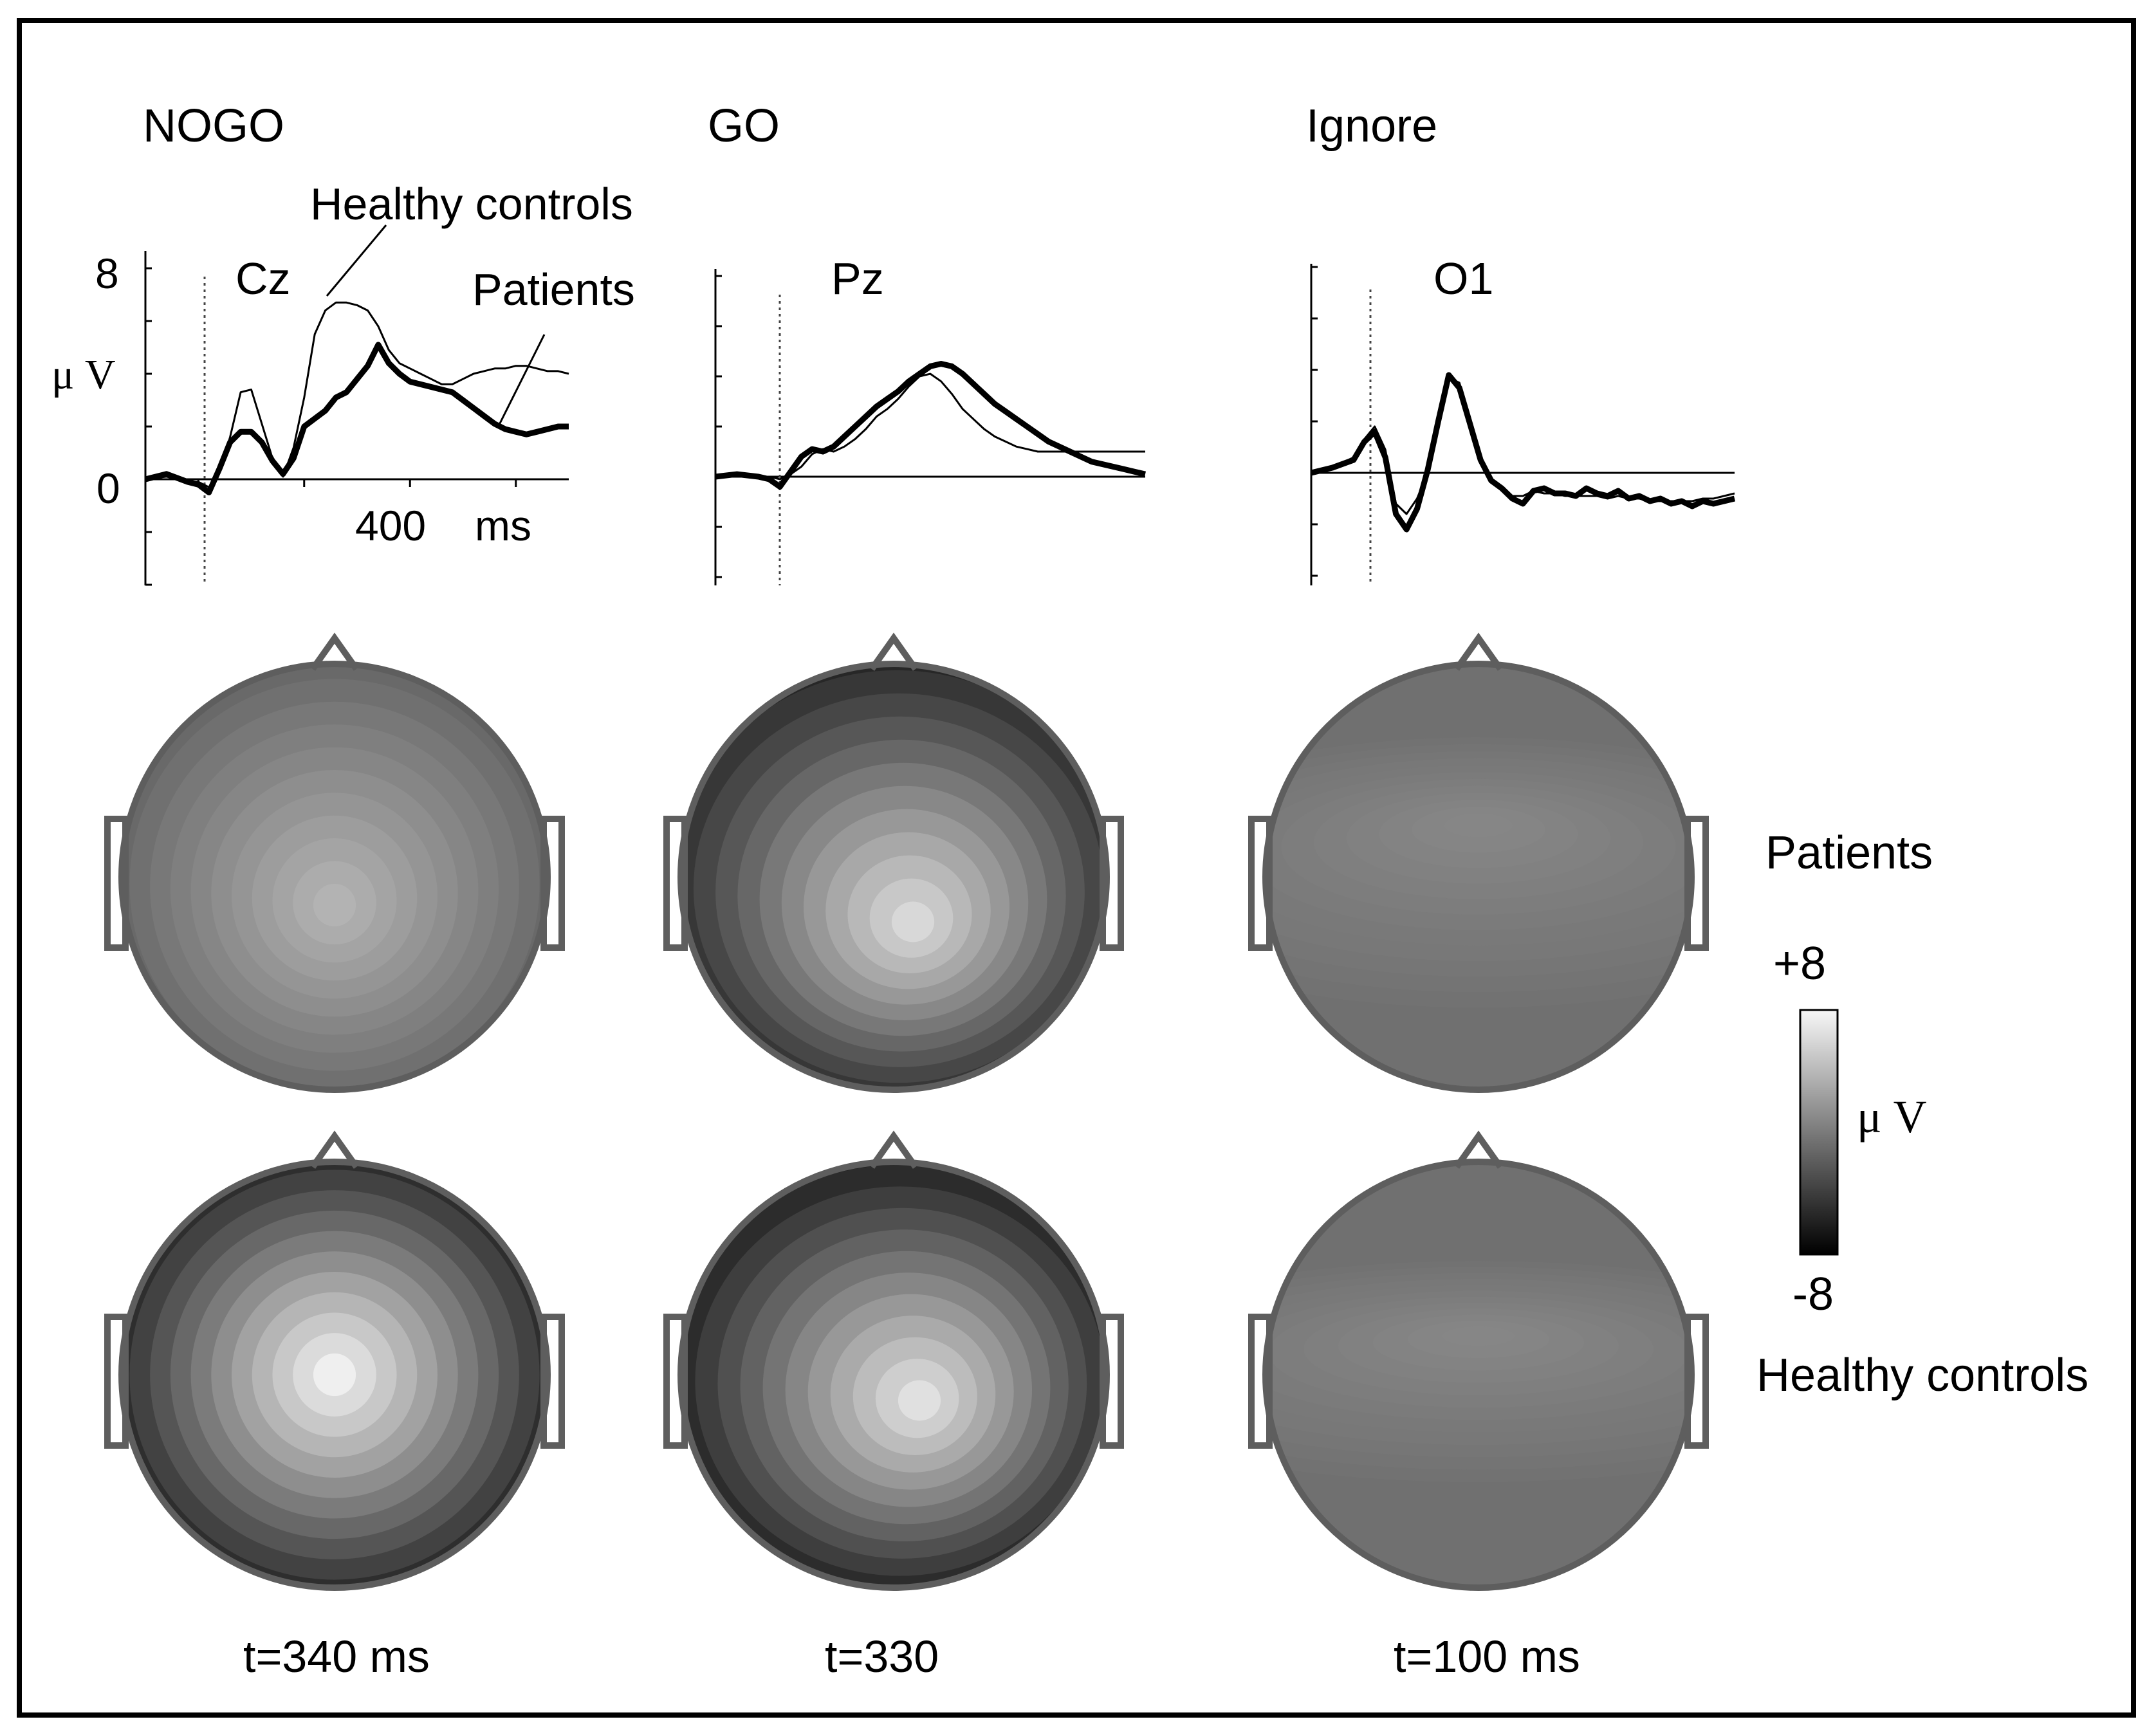 This screenshot has height=1735, width=2156. I want to click on time-label-go: t=330, so click(882, 1656).